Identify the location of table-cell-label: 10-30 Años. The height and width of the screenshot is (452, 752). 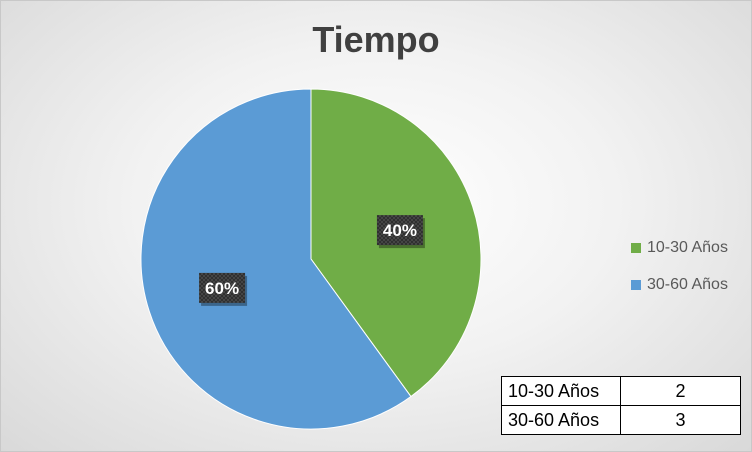
(561, 391).